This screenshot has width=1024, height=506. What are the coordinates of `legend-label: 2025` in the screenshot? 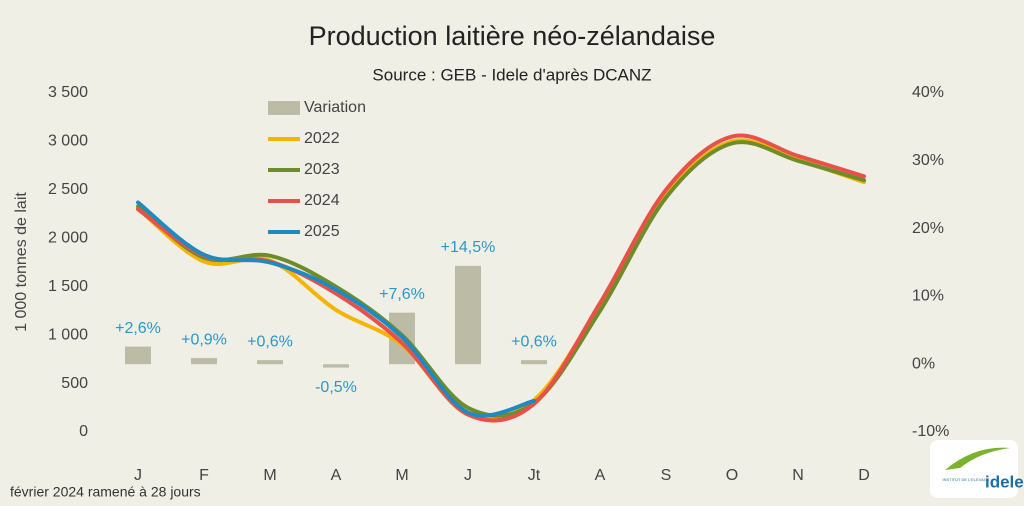 It's located at (322, 231).